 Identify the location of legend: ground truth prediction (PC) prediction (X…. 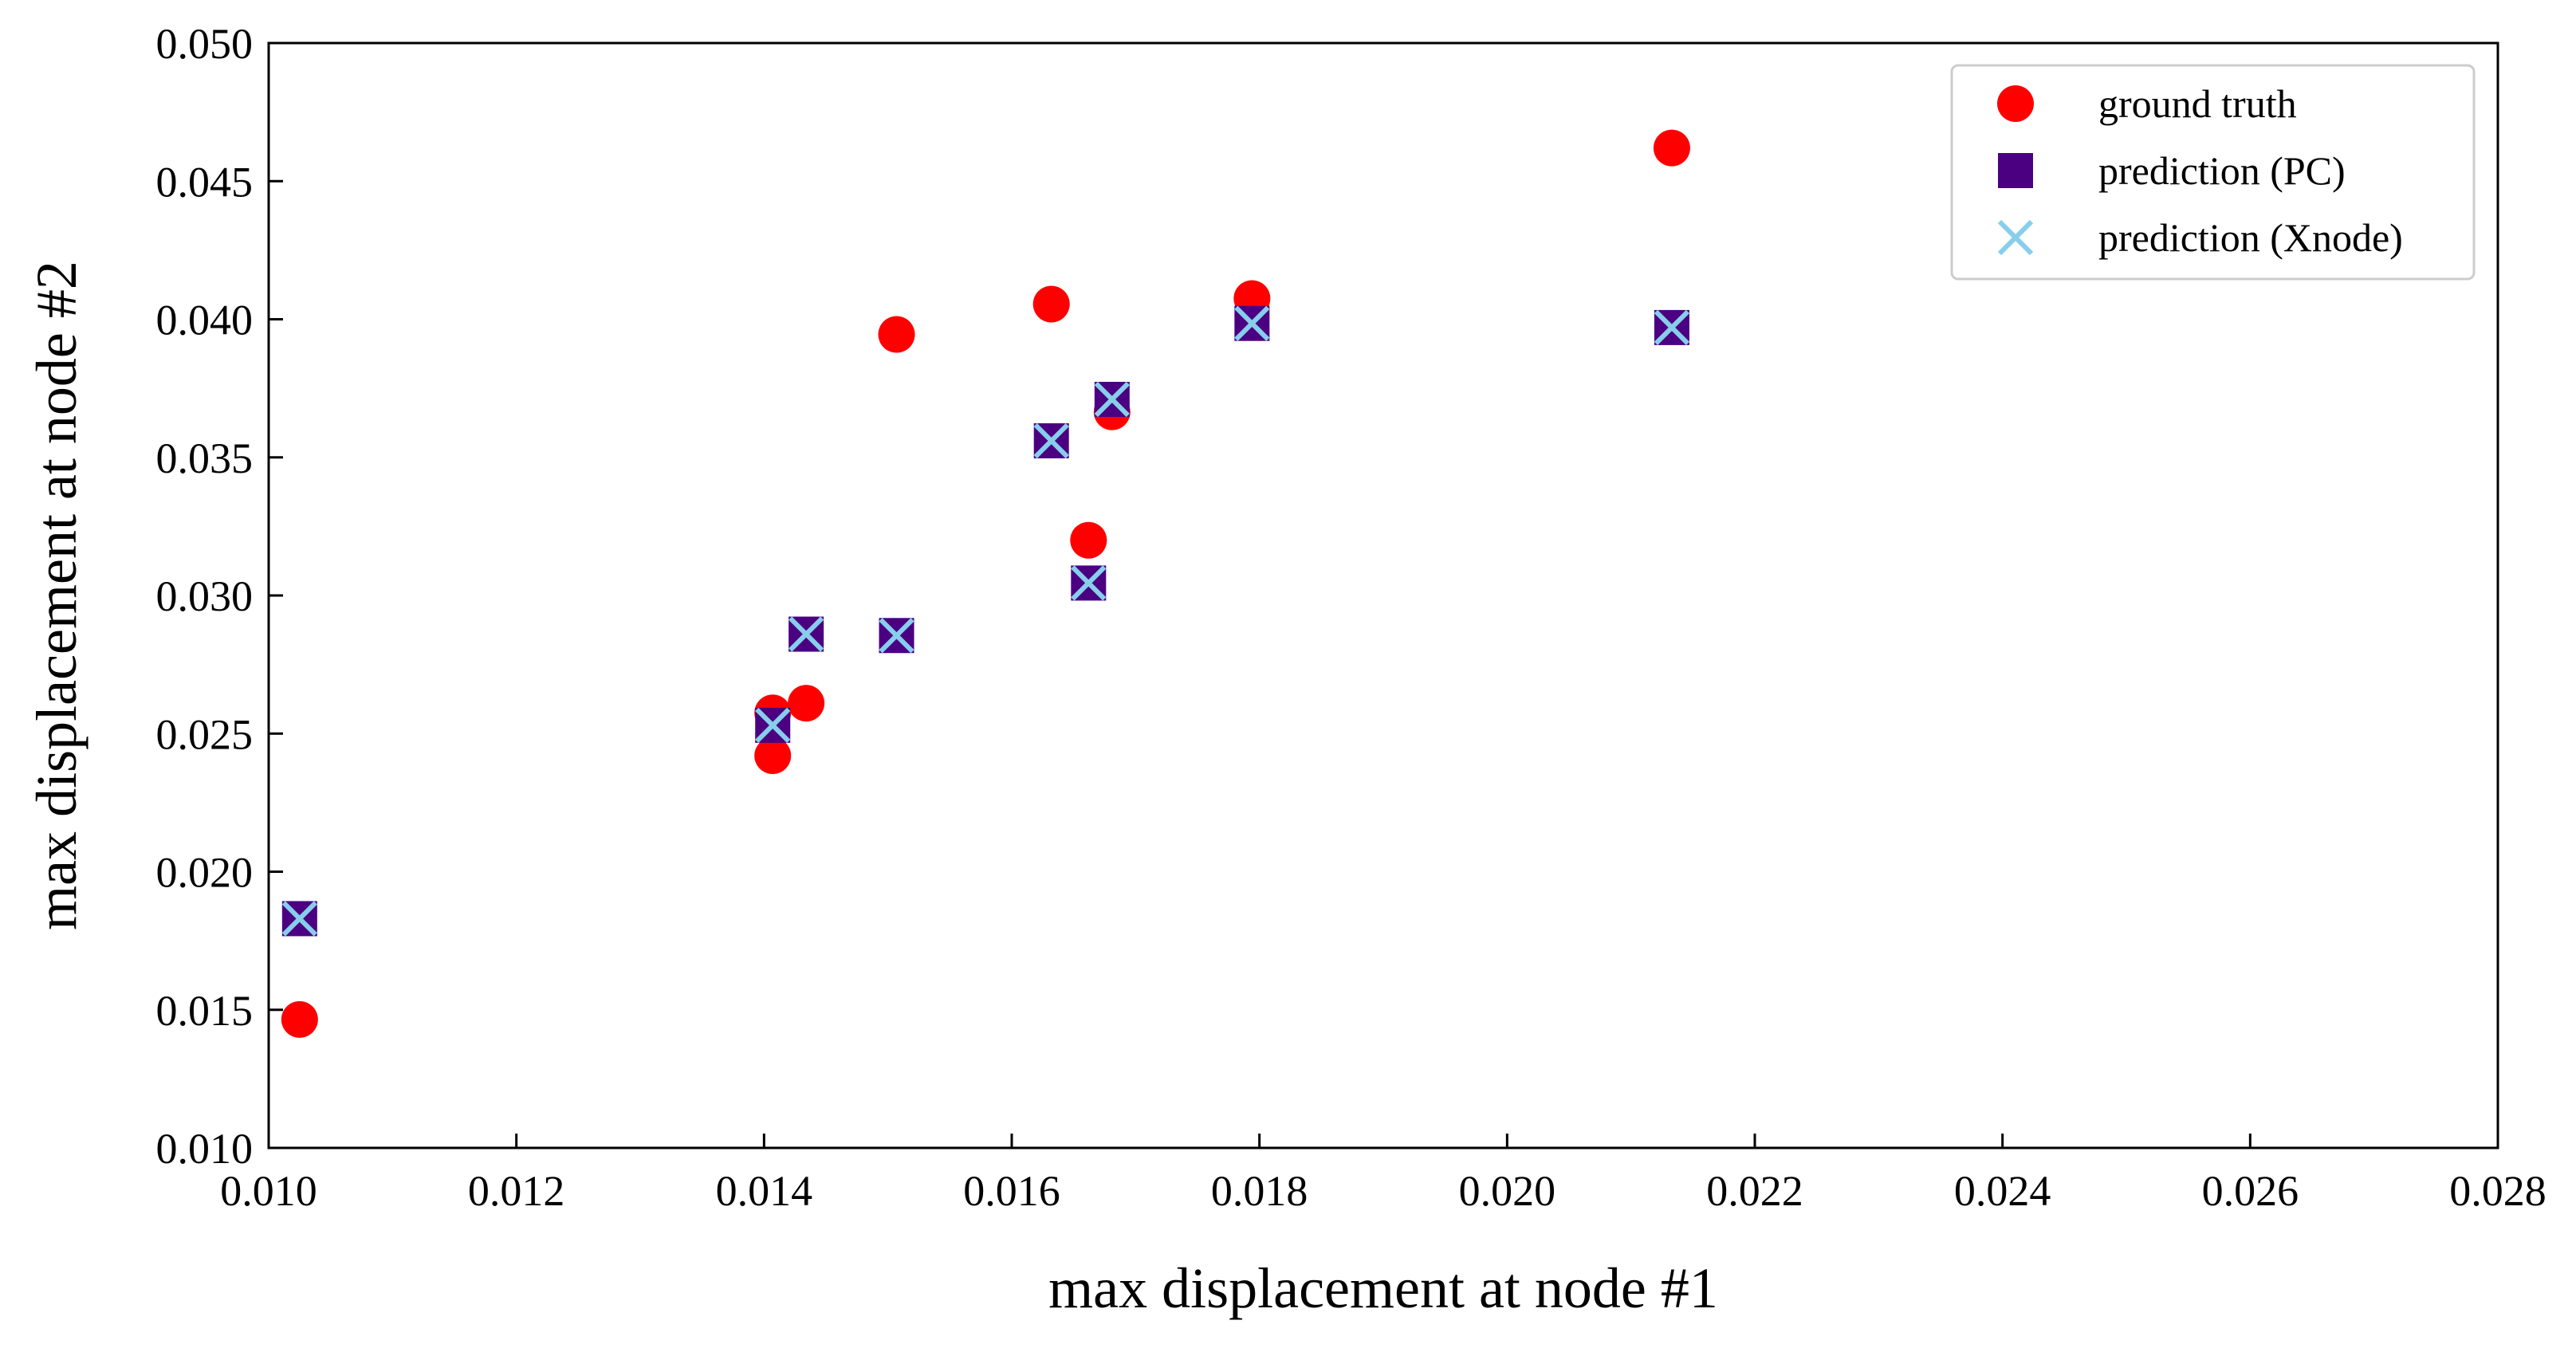
(2213, 172).